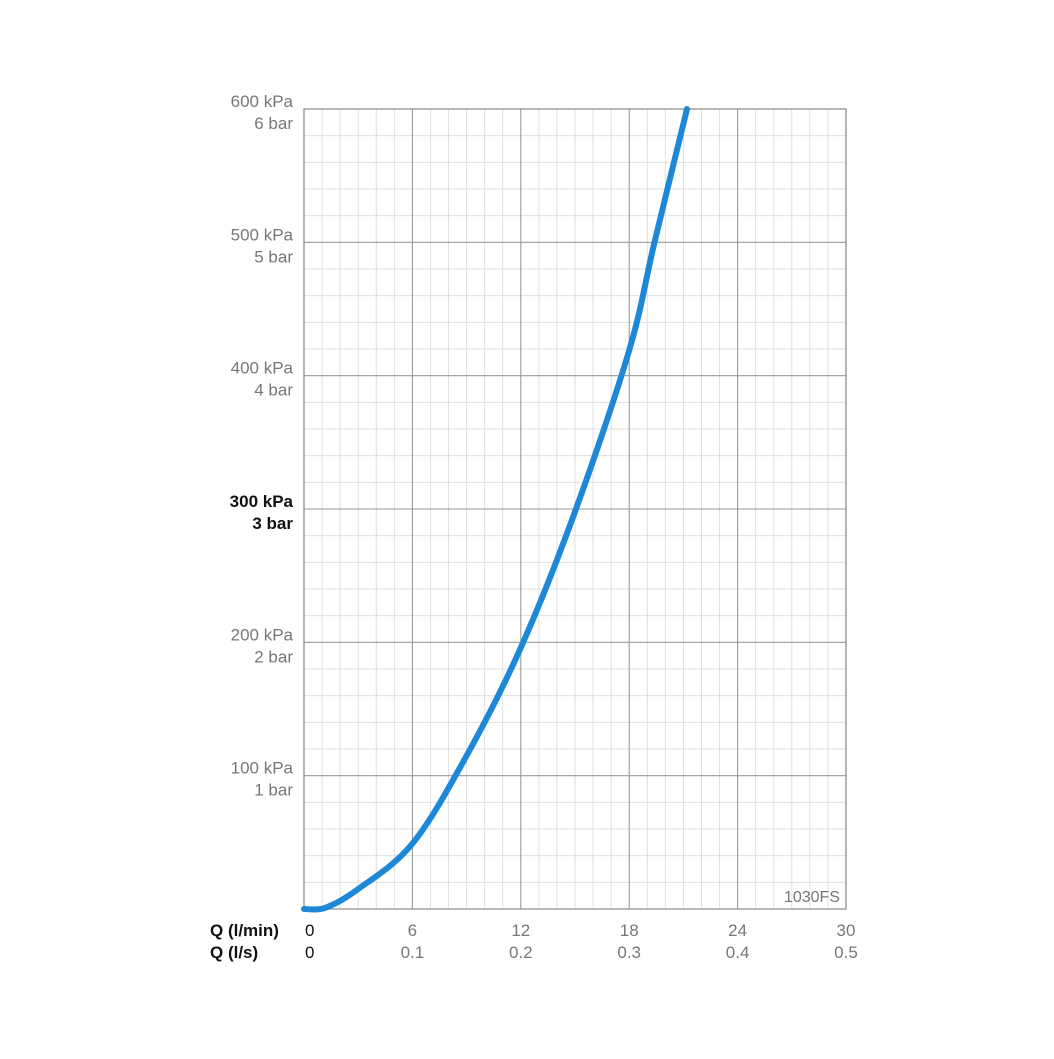 This screenshot has height=1059, width=1054. Describe the element at coordinates (273, 656) in the screenshot. I see `y-tick-label-bar: 2 bar` at that location.